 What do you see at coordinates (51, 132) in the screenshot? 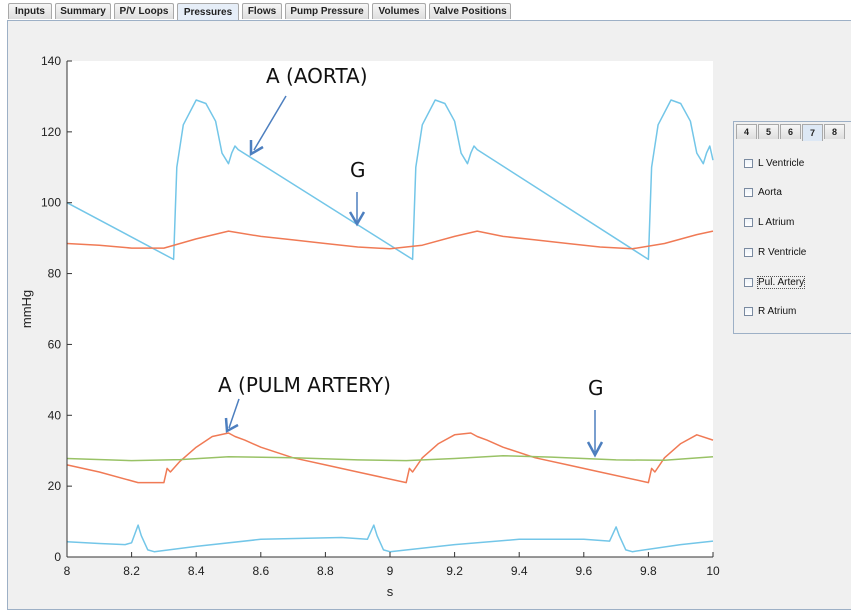
I see `y-tick-label: 120` at bounding box center [51, 132].